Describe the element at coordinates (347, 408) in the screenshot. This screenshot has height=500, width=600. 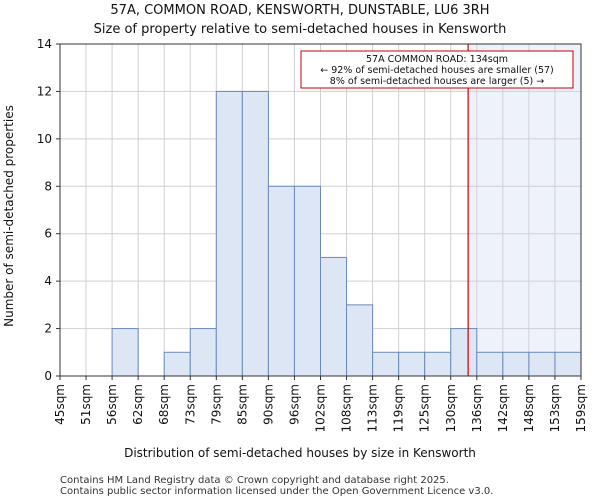
I see `x-tick-label: 108sqm` at that location.